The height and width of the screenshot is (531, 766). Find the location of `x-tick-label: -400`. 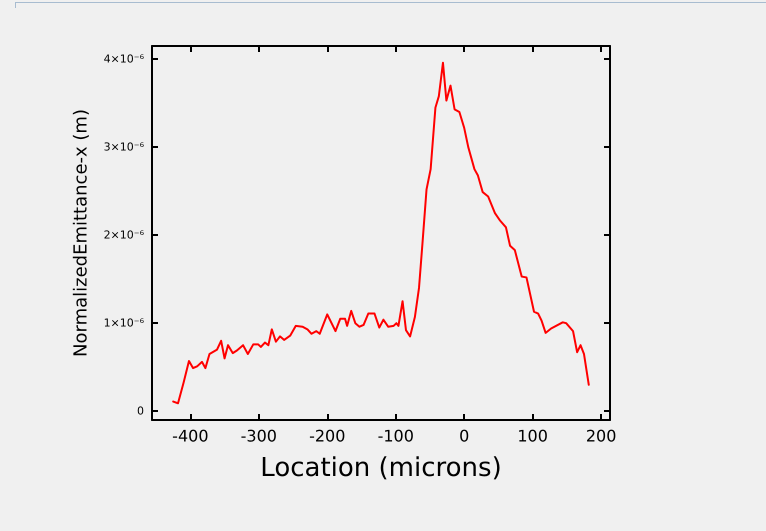

x-tick-label: -400 is located at coordinates (190, 436).